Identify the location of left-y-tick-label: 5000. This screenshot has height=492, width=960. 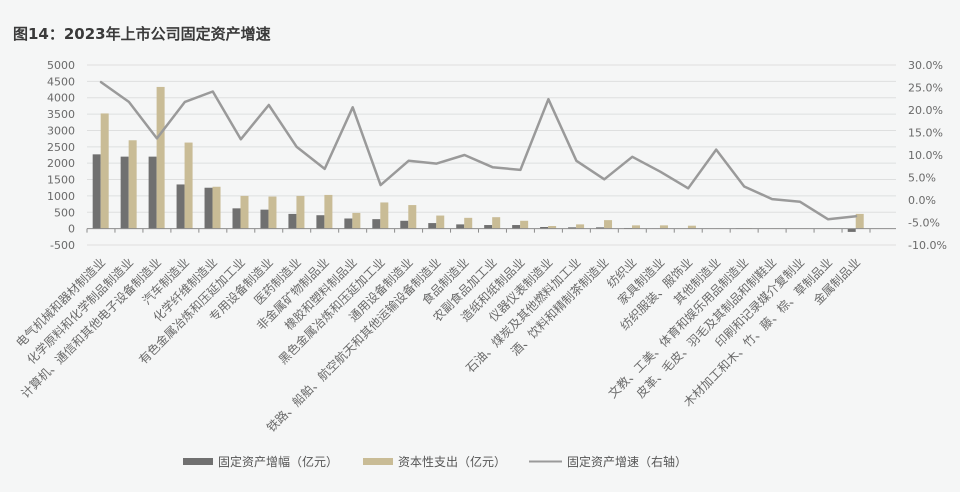
(61, 65).